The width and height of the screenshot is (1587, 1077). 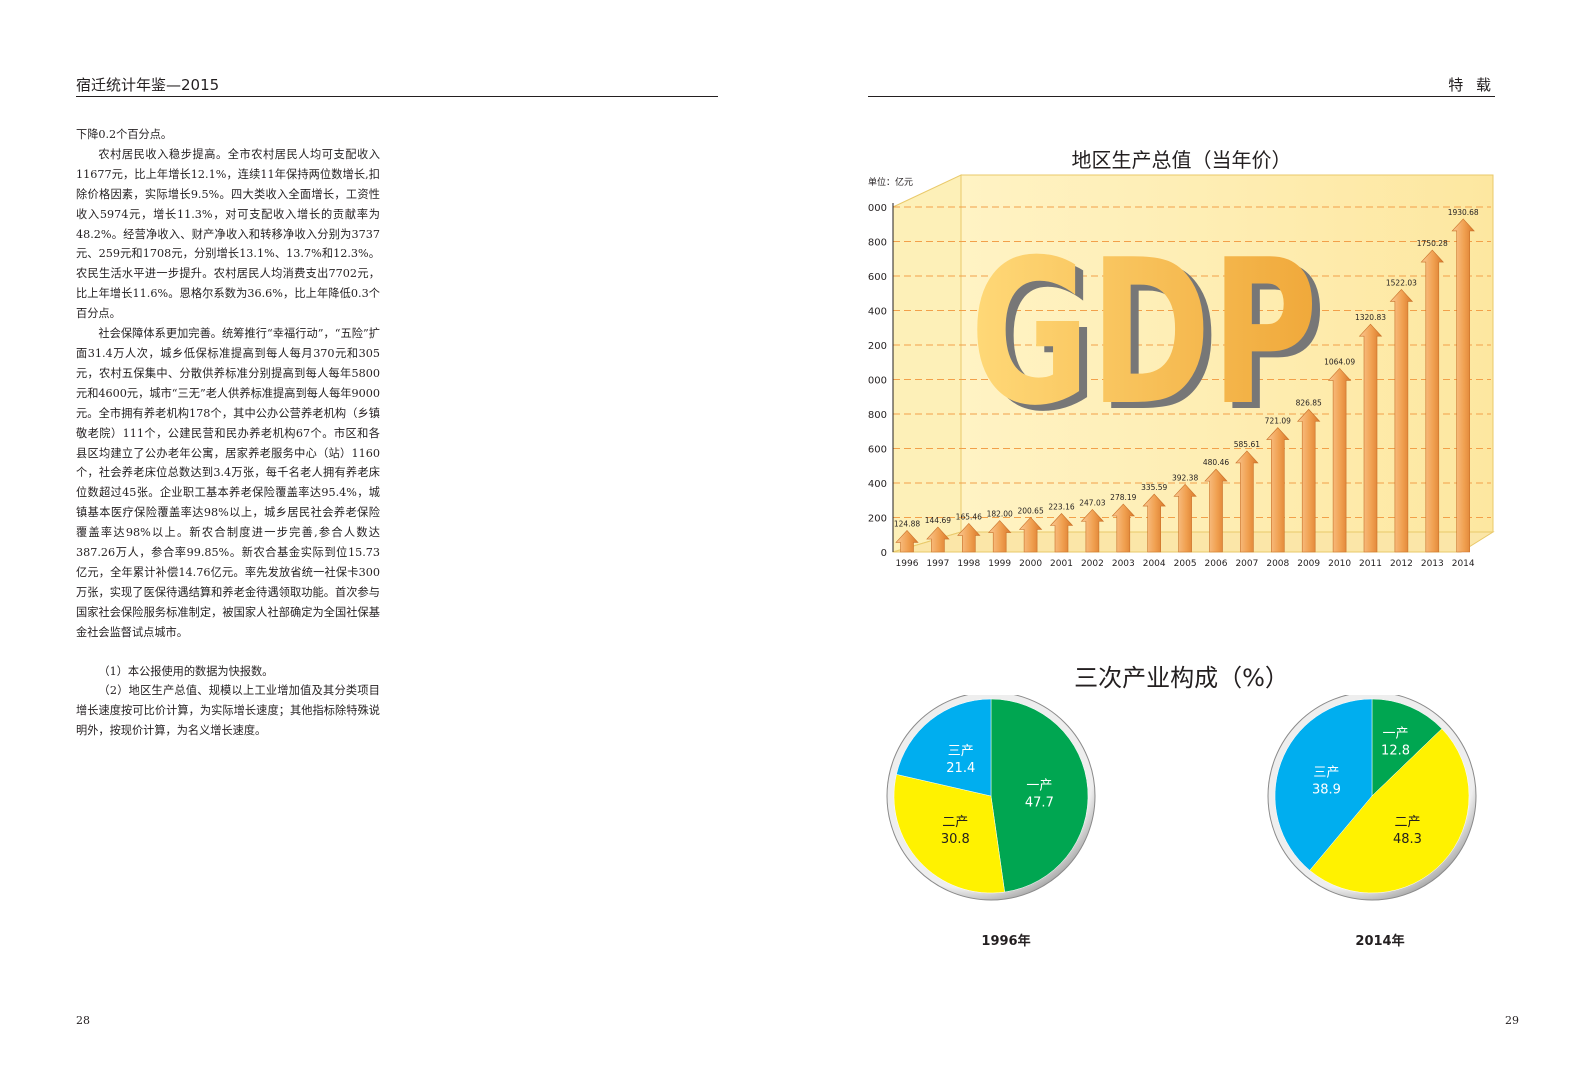 What do you see at coordinates (1370, 564) in the screenshot?
I see `x-tick-label: 2011` at bounding box center [1370, 564].